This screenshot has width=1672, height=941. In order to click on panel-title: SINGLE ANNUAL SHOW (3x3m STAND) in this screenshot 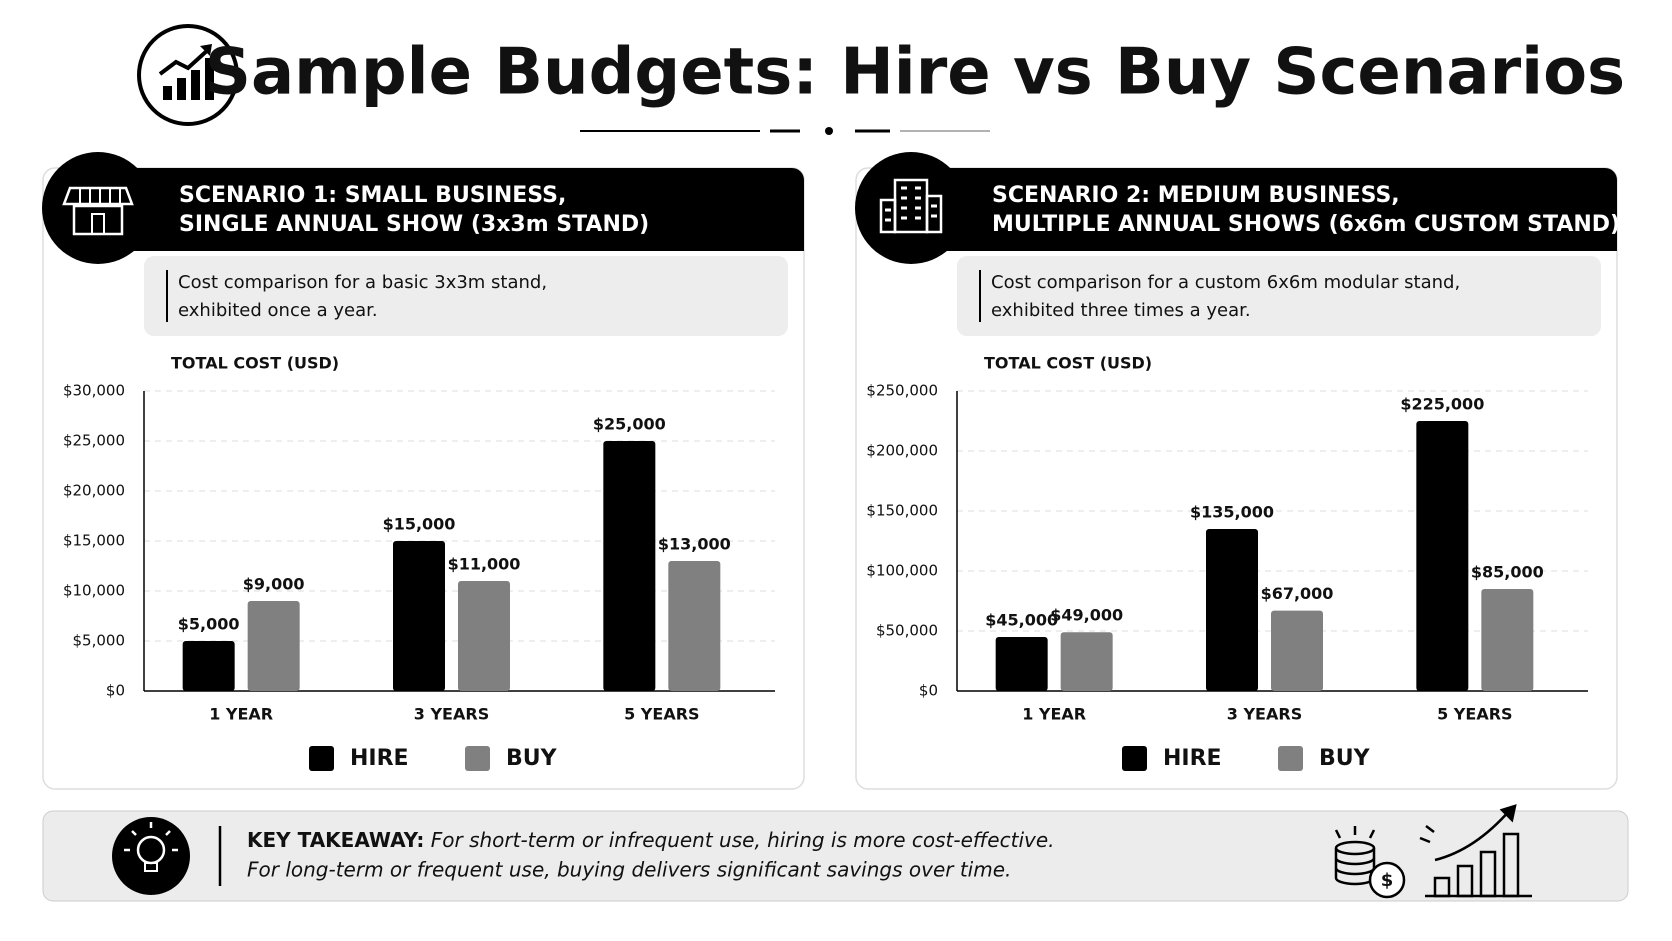, I will do `click(414, 224)`.